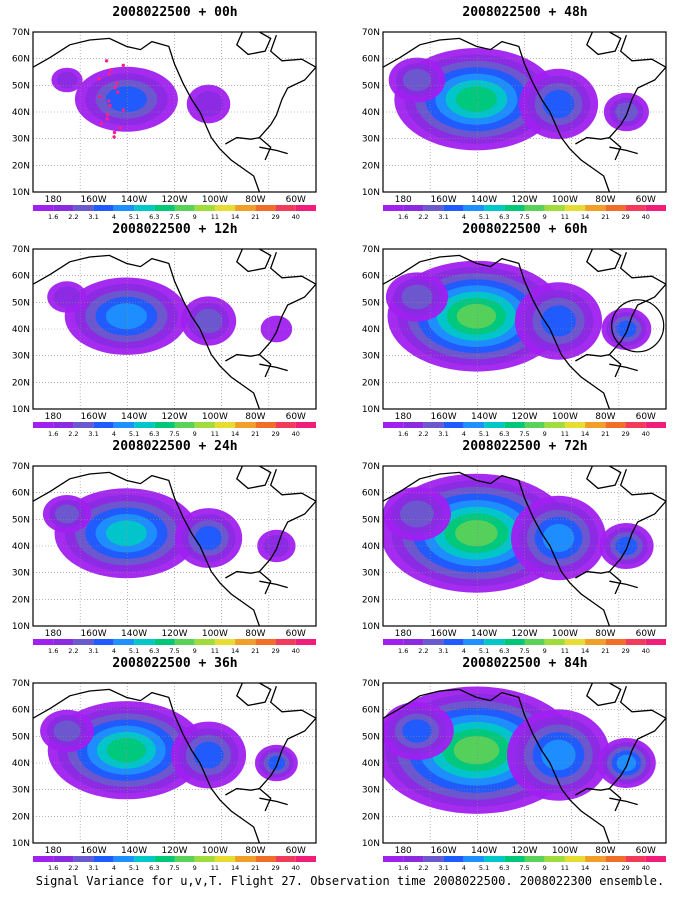 This screenshot has width=700, height=900. What do you see at coordinates (403, 433) in the screenshot?
I see `colorbar-label: 1.6` at bounding box center [403, 433].